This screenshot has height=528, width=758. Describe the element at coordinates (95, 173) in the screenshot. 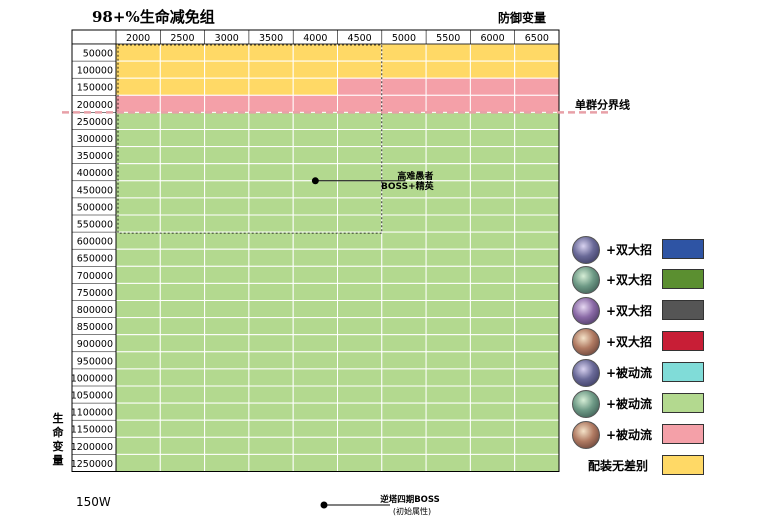

I see `y-tick-label: 400000` at that location.